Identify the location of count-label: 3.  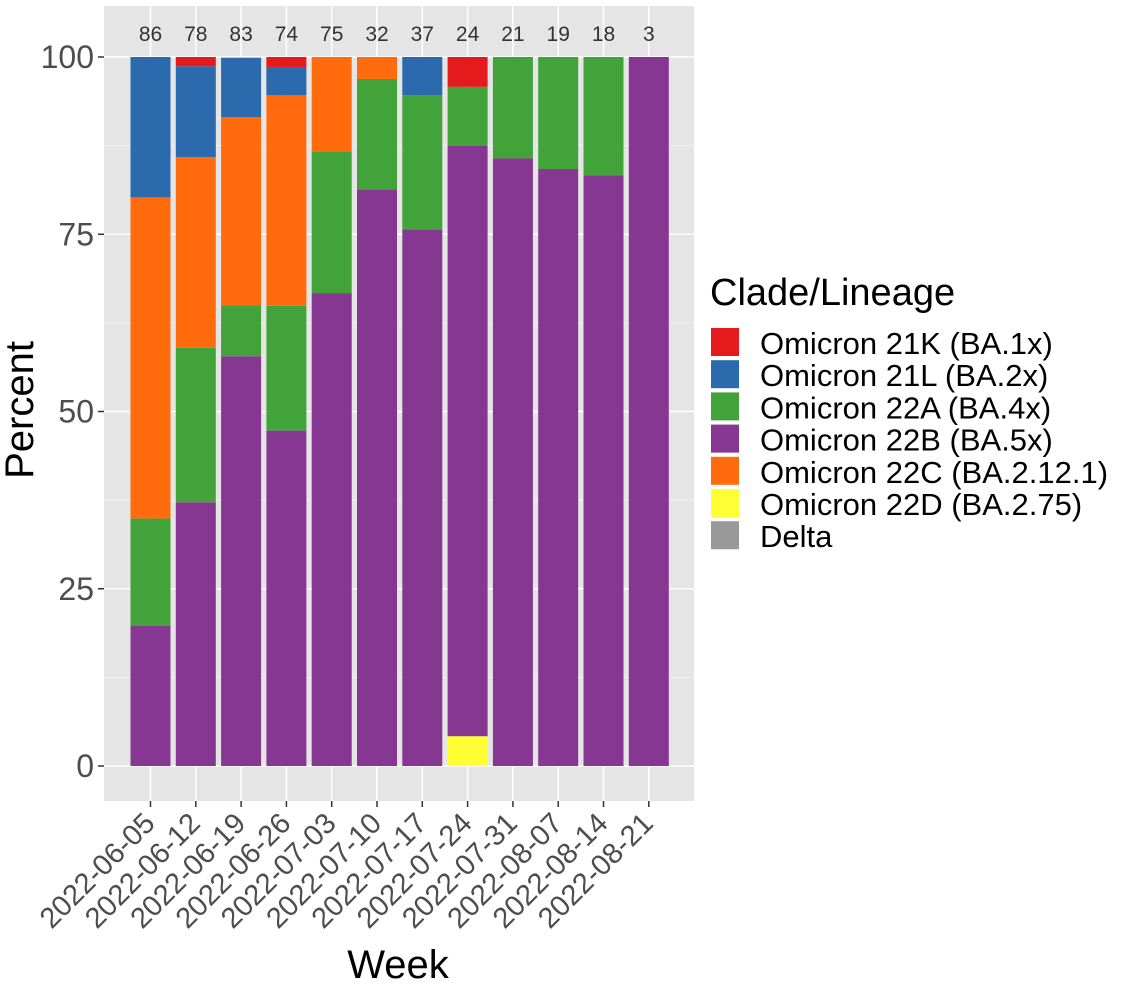
(649, 34).